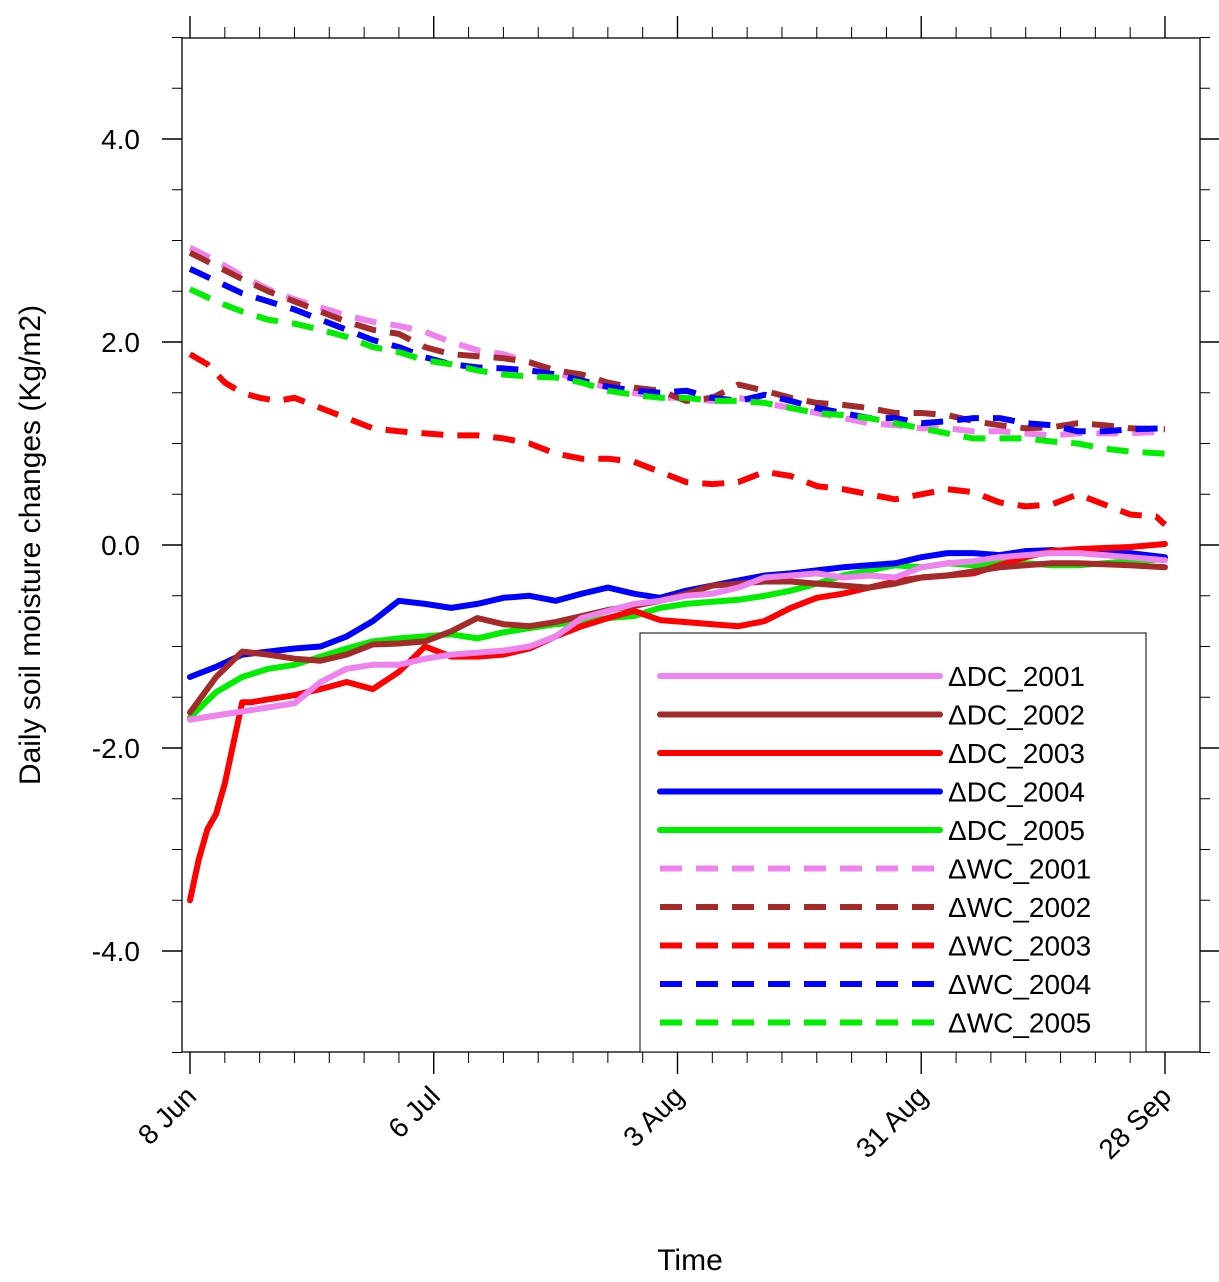 Image resolution: width=1219 pixels, height=1282 pixels. What do you see at coordinates (1016, 830) in the screenshot?
I see `legend-label: ΔDC_2005` at bounding box center [1016, 830].